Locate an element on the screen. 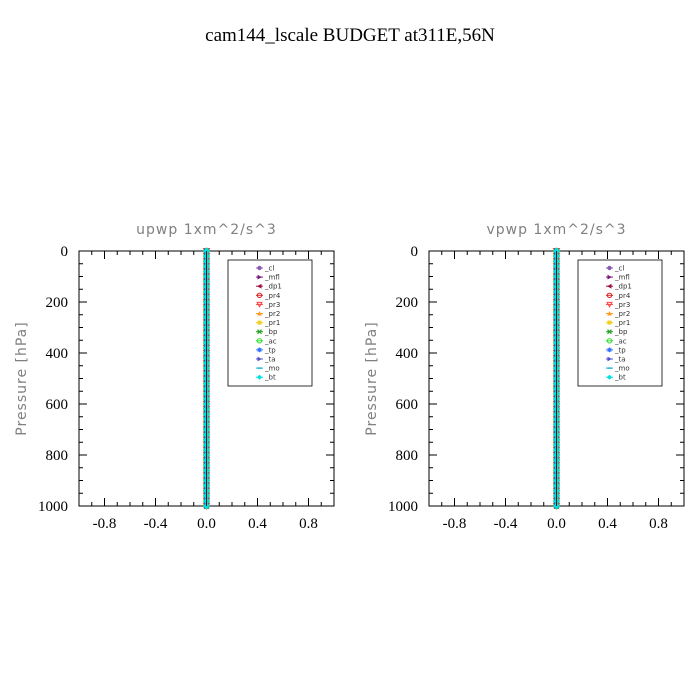 This screenshot has width=700, height=700. figure-title: cam144_lscale BUDGET at311E,56N is located at coordinates (350, 35).